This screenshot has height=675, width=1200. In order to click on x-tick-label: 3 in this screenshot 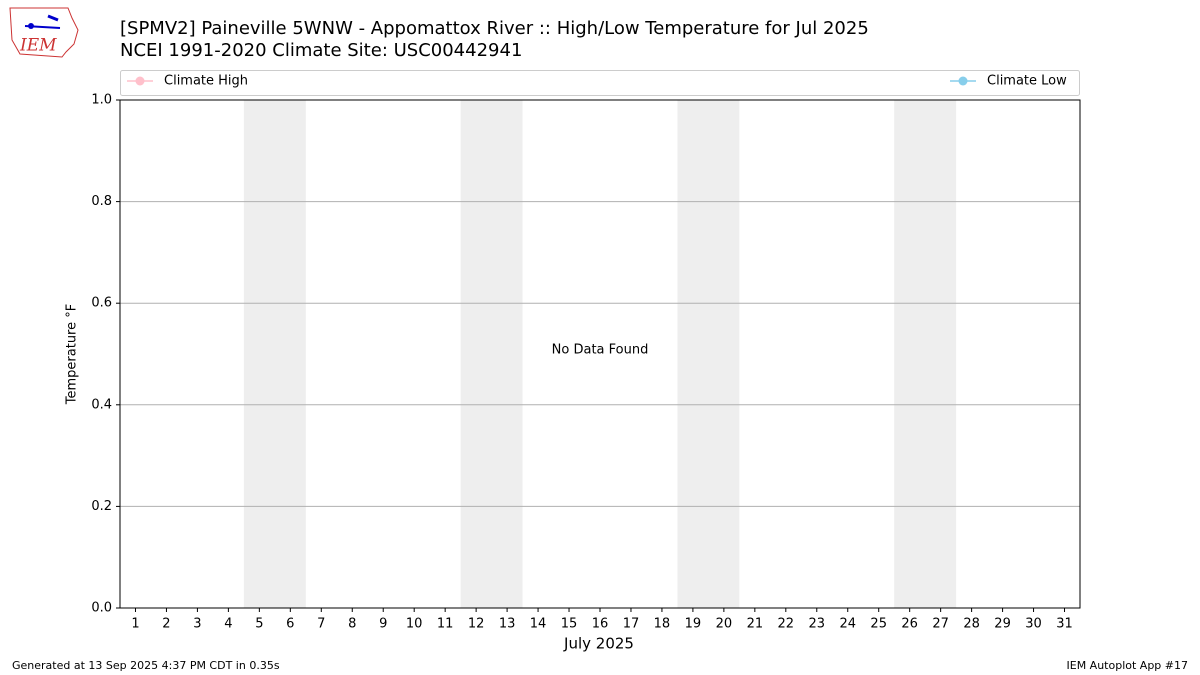, I will do `click(197, 624)`.